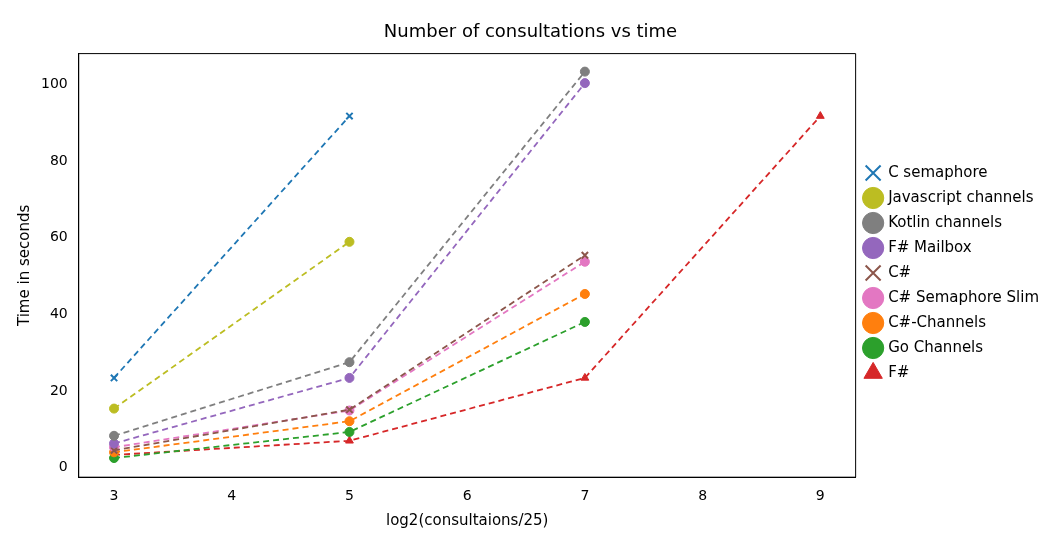  Describe the element at coordinates (963, 296) in the screenshot. I see `legend-label: C# Semaphore Slim` at that location.